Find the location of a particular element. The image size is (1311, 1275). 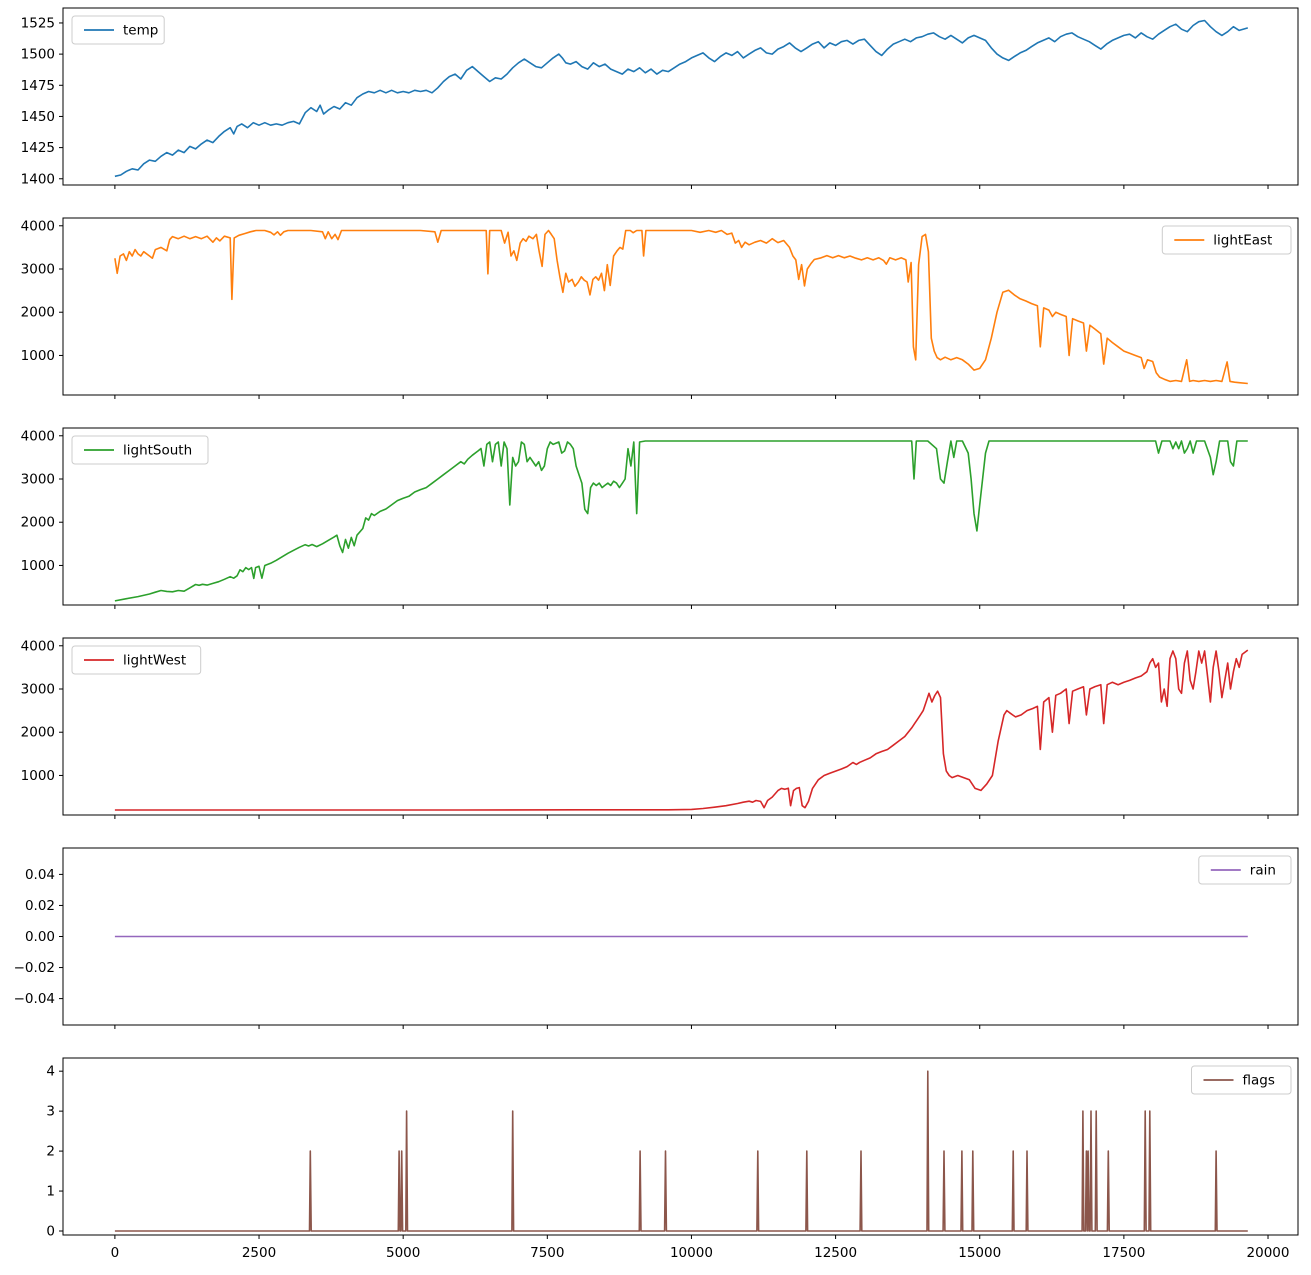

subplot-rain: −0.04 −0.02 0.00 0.02 0.04 rain is located at coordinates (656, 938).